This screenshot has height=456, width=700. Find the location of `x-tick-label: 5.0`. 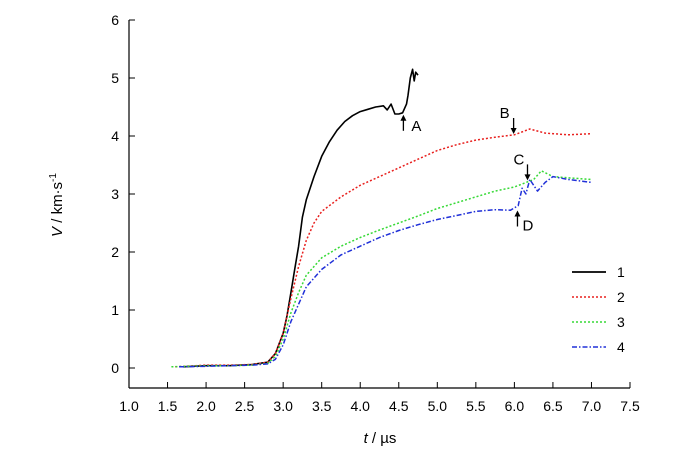

x-tick-label: 5.0 is located at coordinates (438, 406).